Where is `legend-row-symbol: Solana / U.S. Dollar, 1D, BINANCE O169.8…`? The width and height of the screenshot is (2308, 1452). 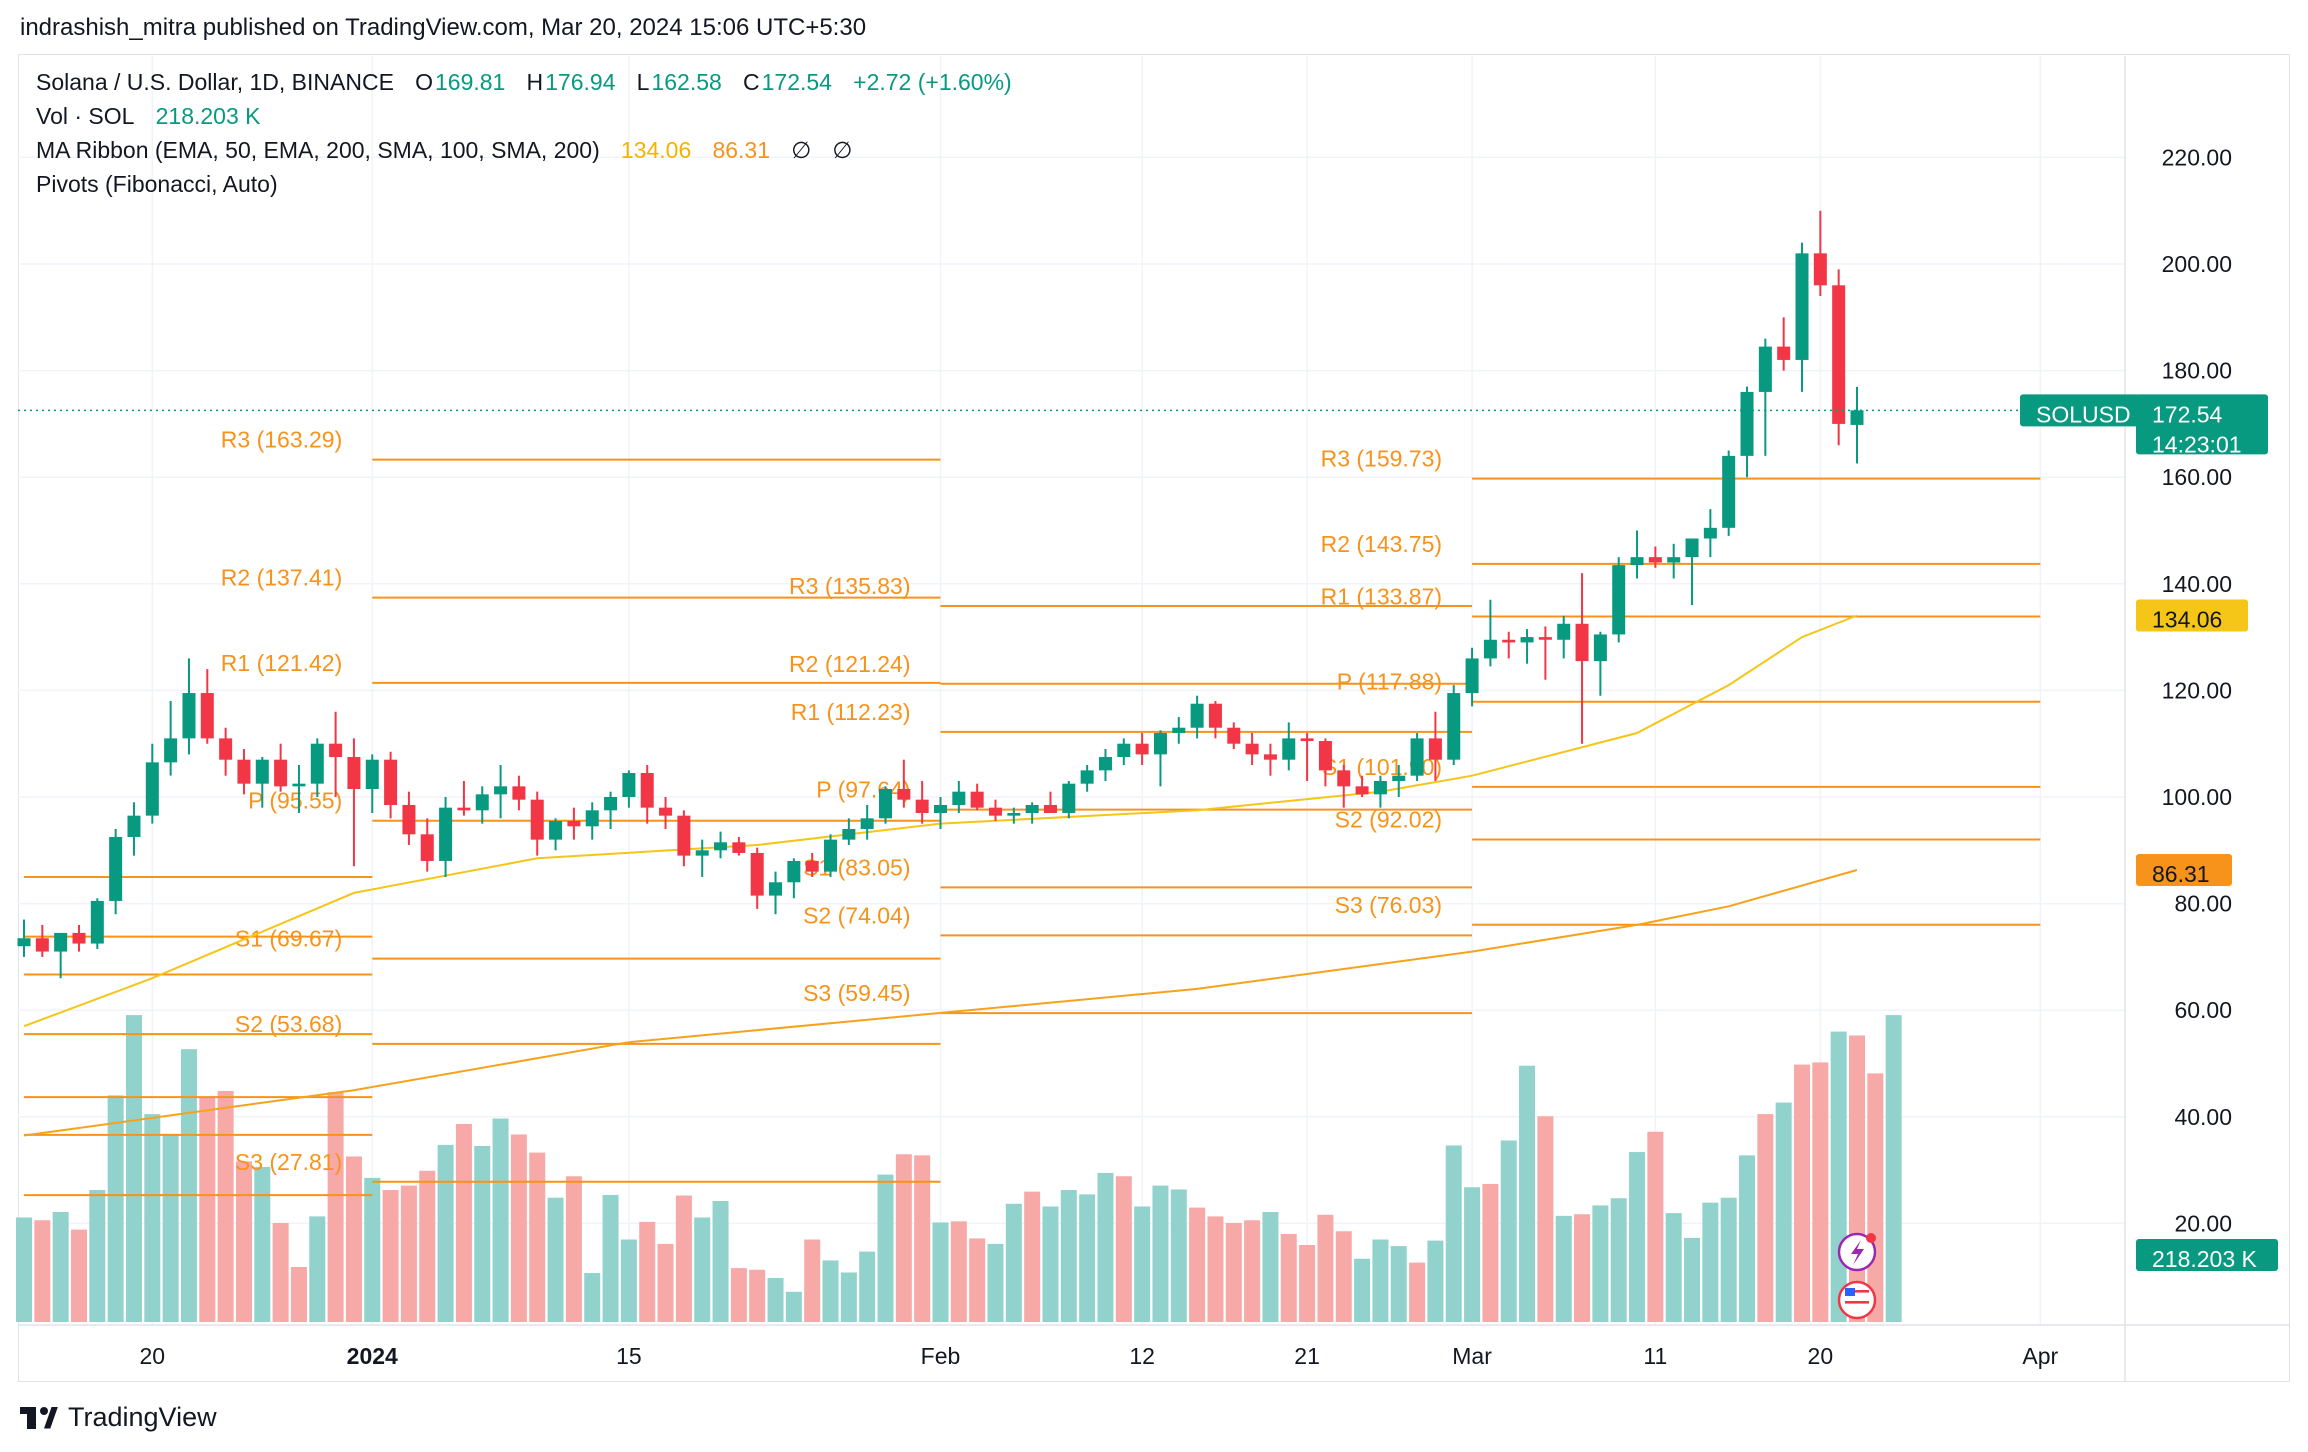 legend-row-symbol: Solana / U.S. Dollar, 1D, BINANCE O169.8… is located at coordinates (525, 82).